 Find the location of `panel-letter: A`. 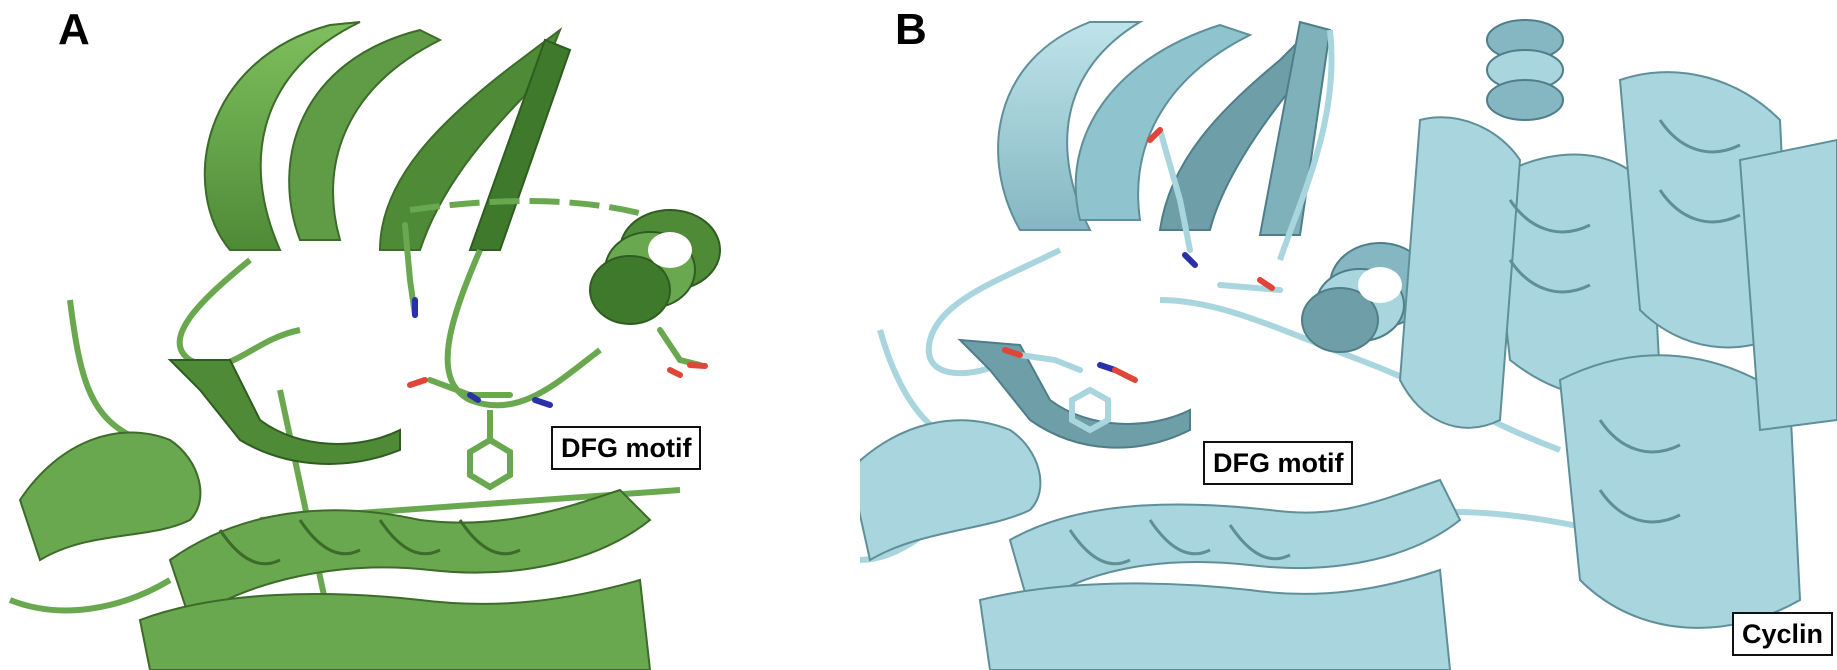

panel-letter: A is located at coordinates (74, 29).